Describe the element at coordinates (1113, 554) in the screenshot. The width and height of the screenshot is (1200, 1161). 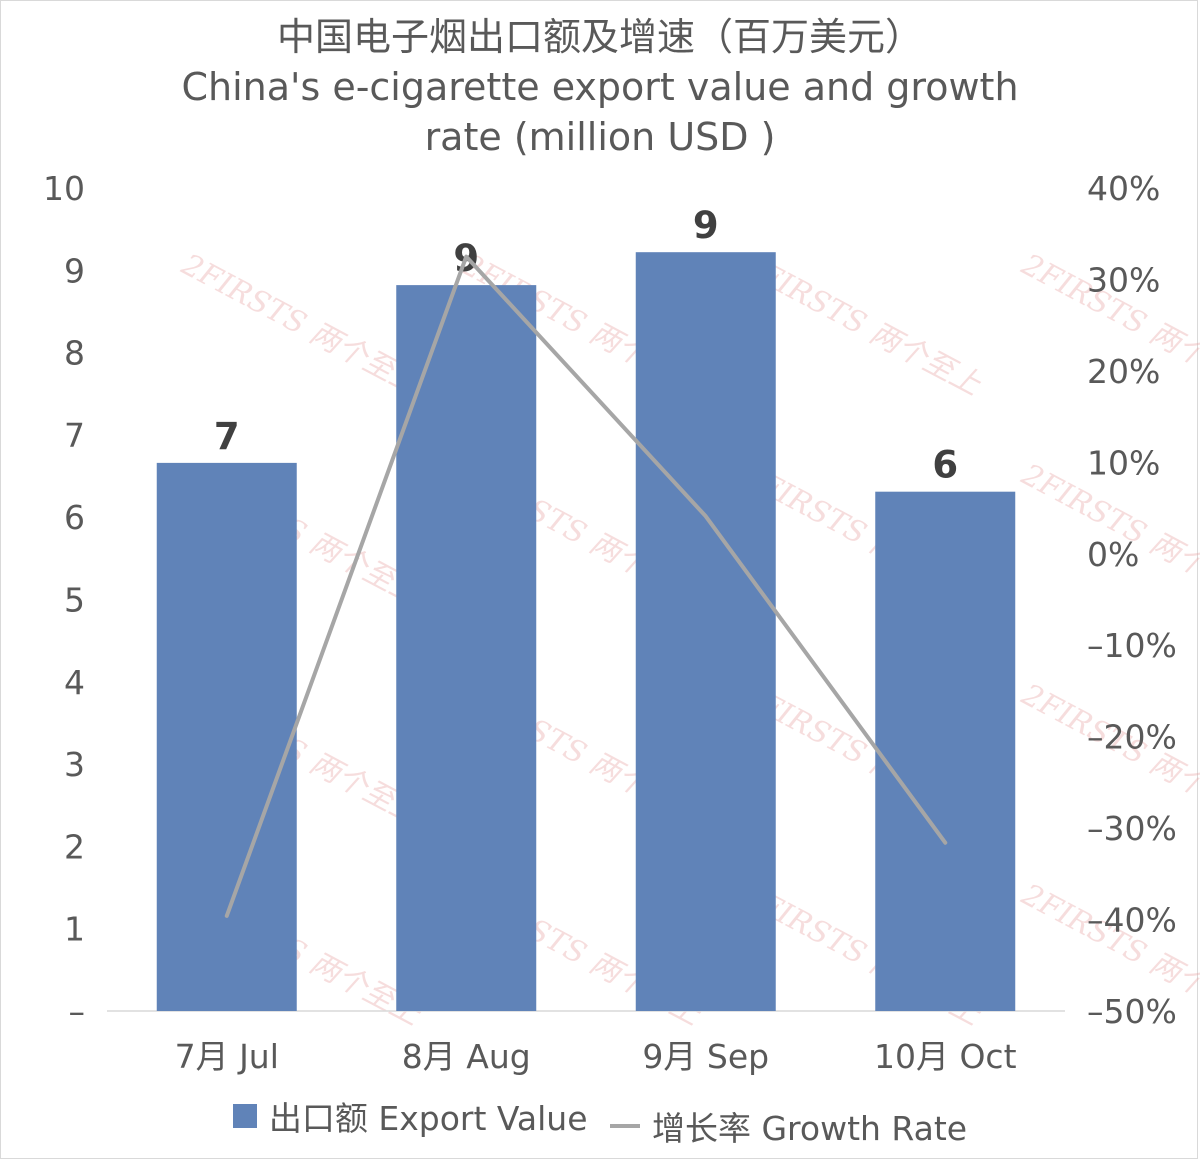
I see `y-right-tick-label: 0%` at that location.